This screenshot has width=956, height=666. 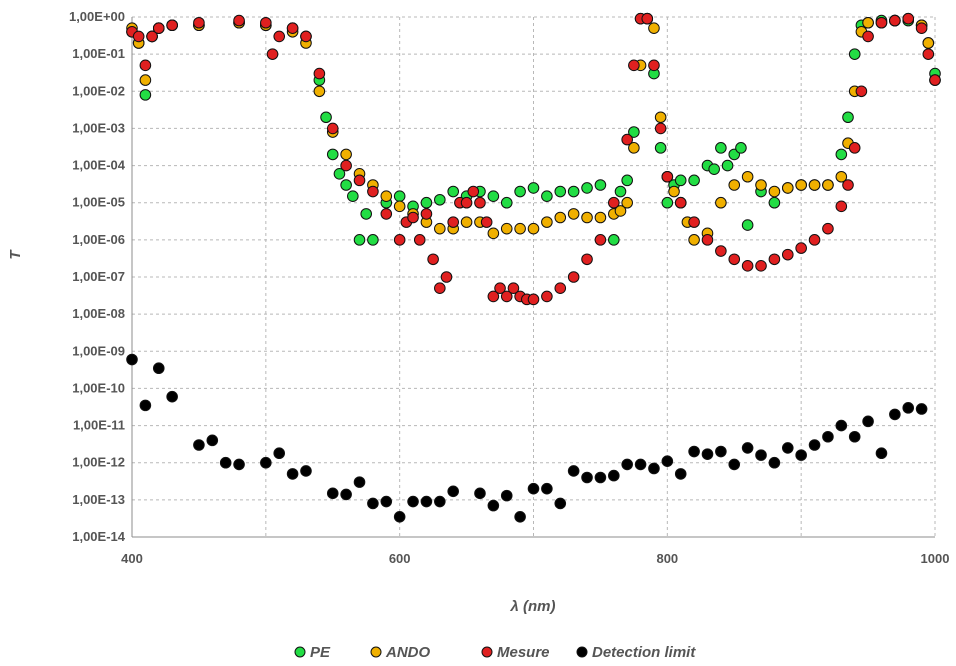 What do you see at coordinates (495, 652) in the screenshot?
I see `legend: PE ANDO Mesure Detection limit` at bounding box center [495, 652].